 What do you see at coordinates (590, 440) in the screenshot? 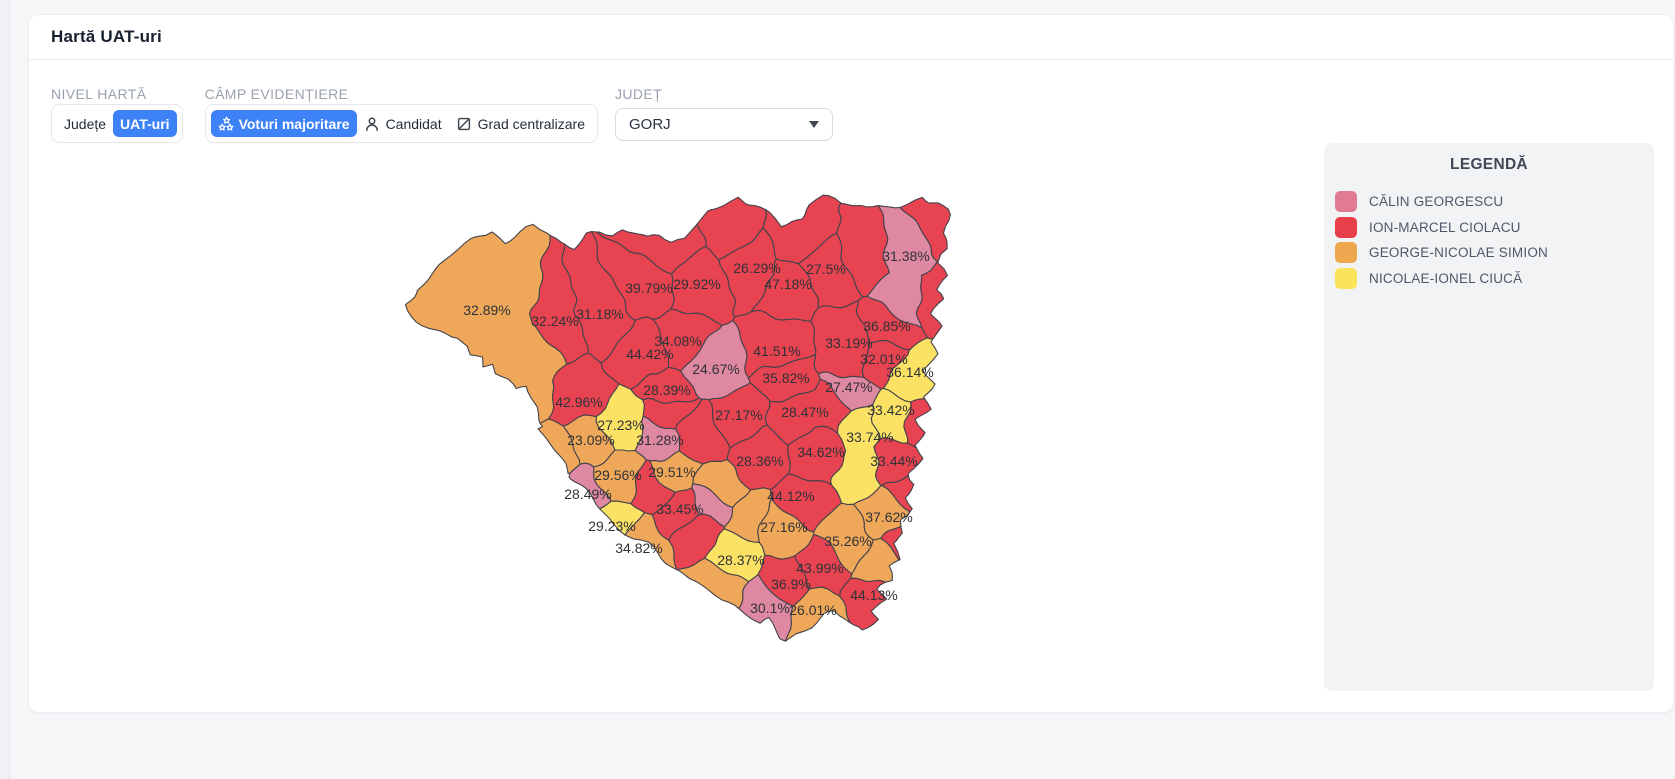
I see `svg-text: 23.09%` at bounding box center [590, 440].